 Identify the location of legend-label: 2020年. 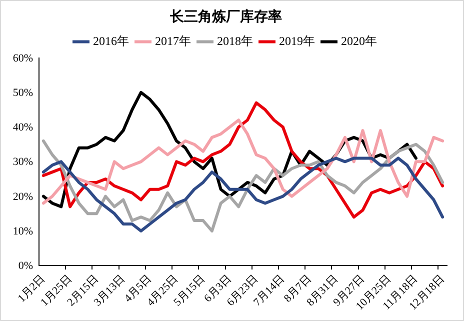
(359, 41).